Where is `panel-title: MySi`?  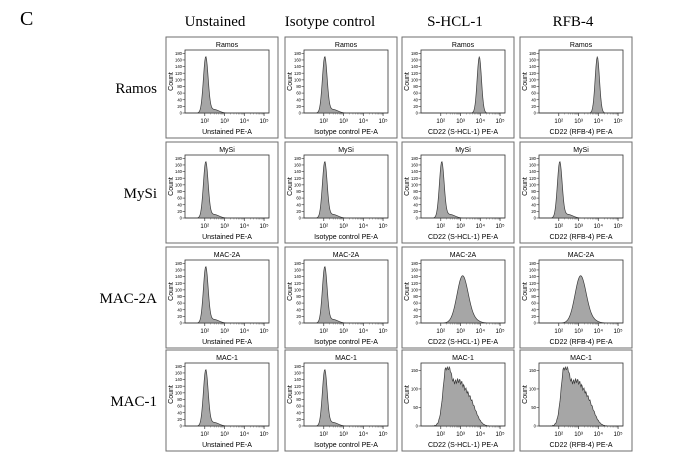 panel-title: MySi is located at coordinates (227, 150).